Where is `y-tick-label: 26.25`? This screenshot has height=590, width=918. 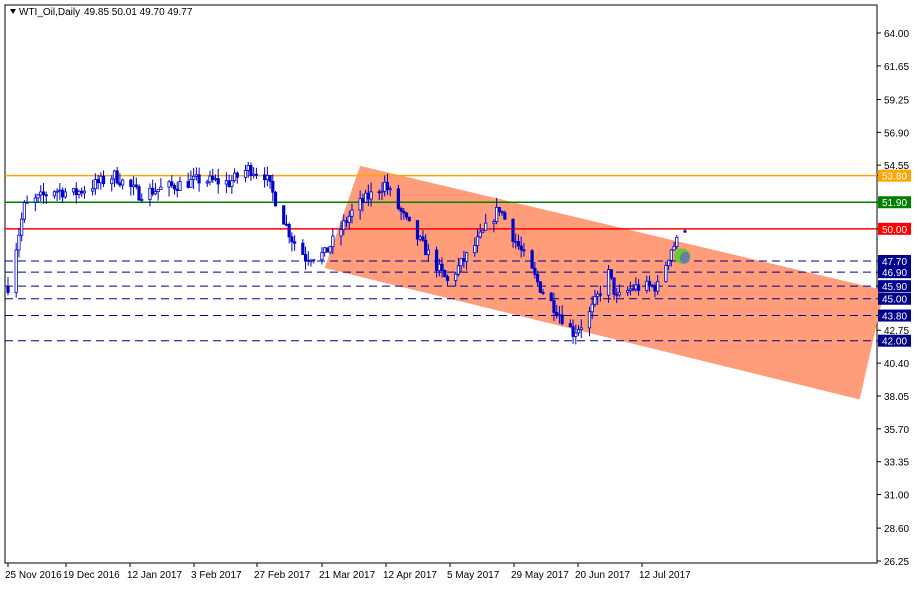 y-tick-label: 26.25 is located at coordinates (896, 562).